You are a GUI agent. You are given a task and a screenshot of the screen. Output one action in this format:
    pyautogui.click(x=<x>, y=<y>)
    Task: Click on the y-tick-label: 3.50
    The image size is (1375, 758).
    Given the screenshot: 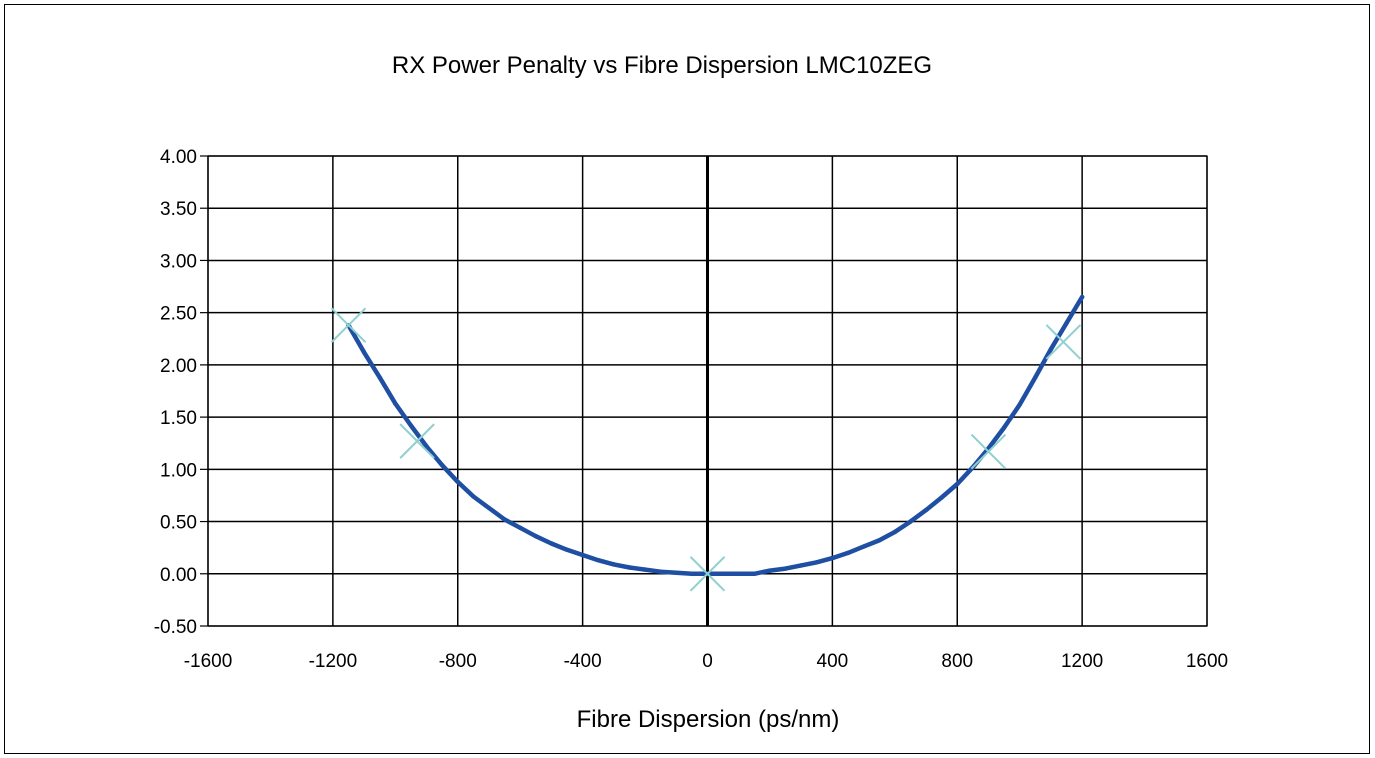 What is the action you would take?
    pyautogui.click(x=178, y=209)
    